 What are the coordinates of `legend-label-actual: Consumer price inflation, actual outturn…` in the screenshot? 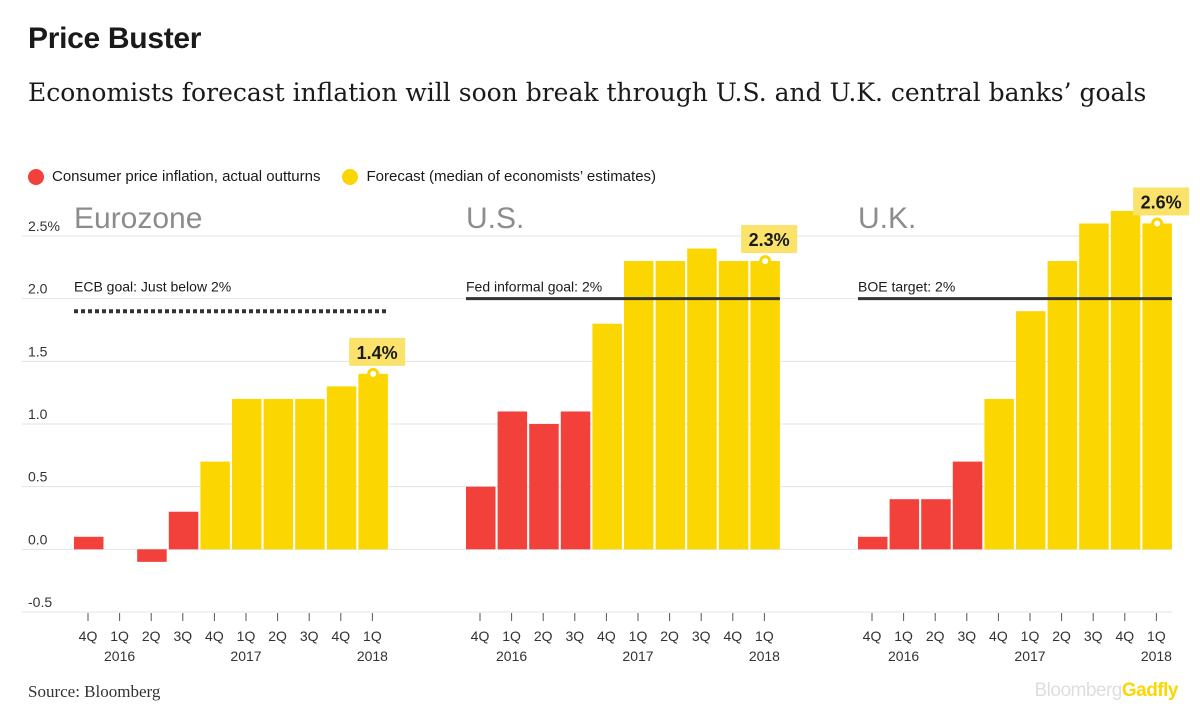 It's located at (186, 176).